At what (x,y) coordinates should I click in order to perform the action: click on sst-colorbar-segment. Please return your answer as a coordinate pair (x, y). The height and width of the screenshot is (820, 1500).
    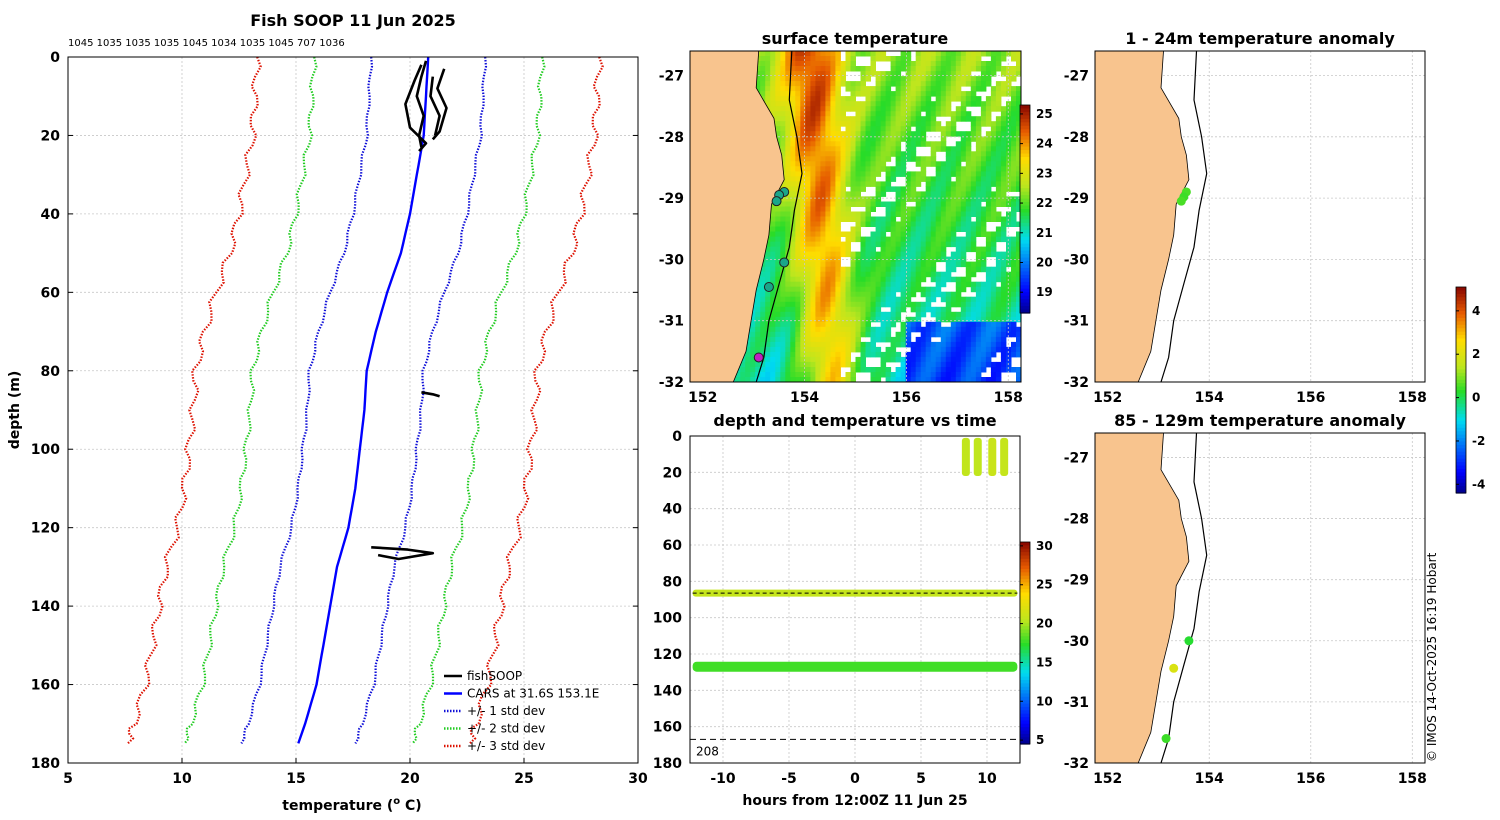
    Looking at the image, I should click on (1025, 183).